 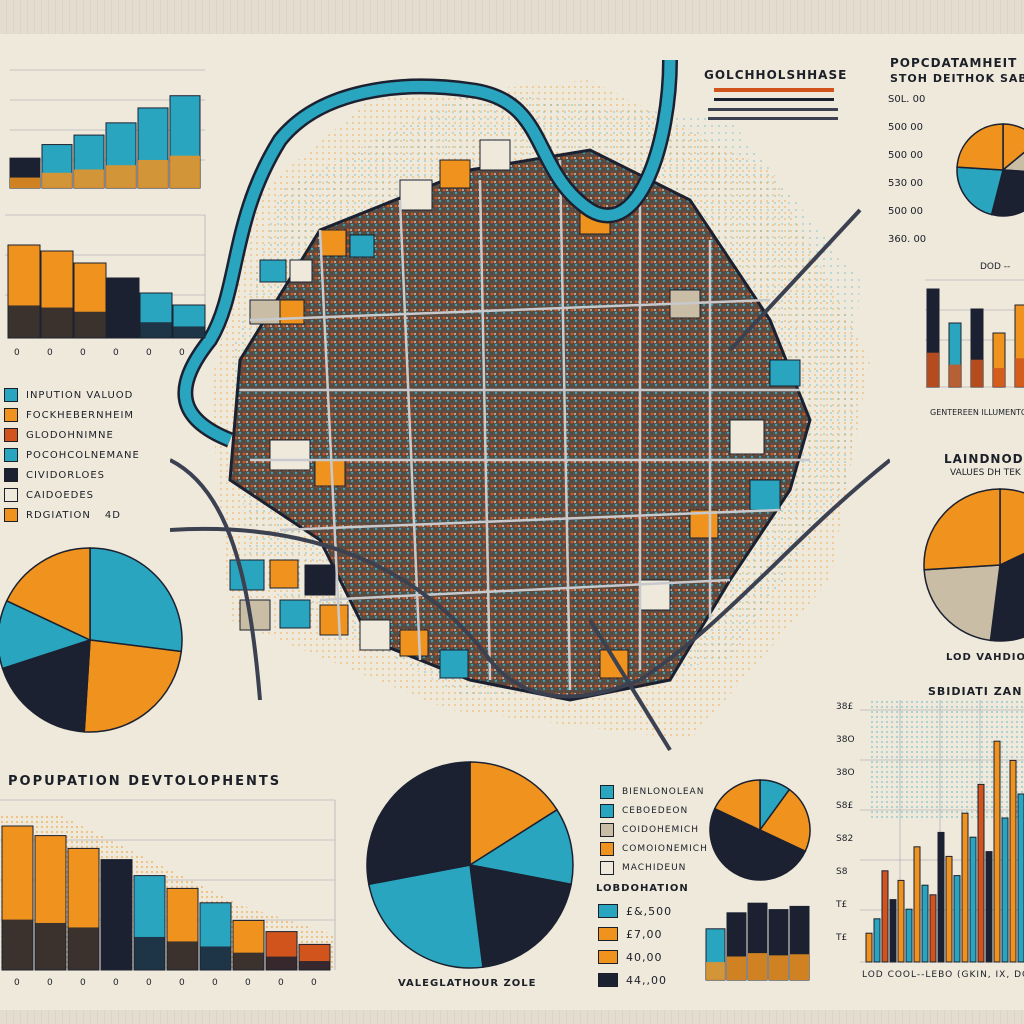 What do you see at coordinates (215, 958) in the screenshot?
I see `pop-dev-bar-7-base` at bounding box center [215, 958].